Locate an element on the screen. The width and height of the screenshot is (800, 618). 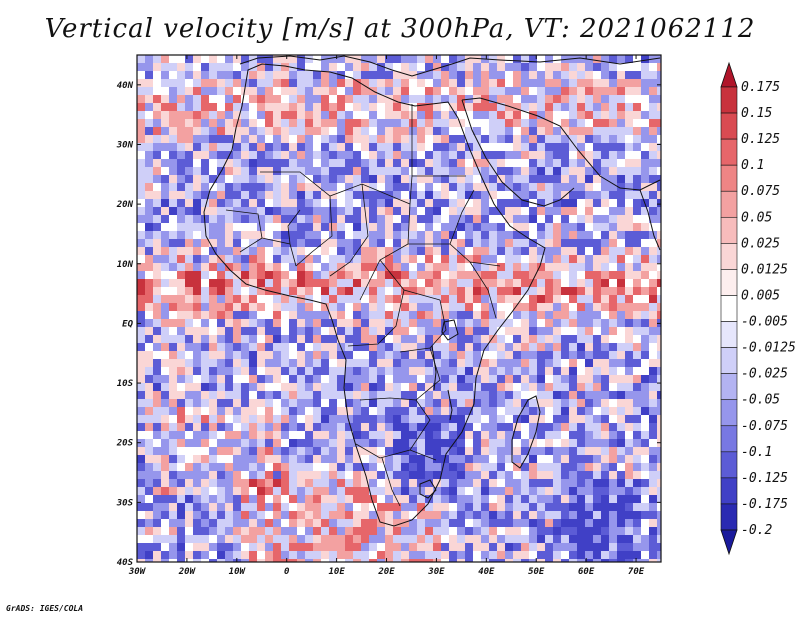
colorbar-label: -0.05 is located at coordinates (760, 400).